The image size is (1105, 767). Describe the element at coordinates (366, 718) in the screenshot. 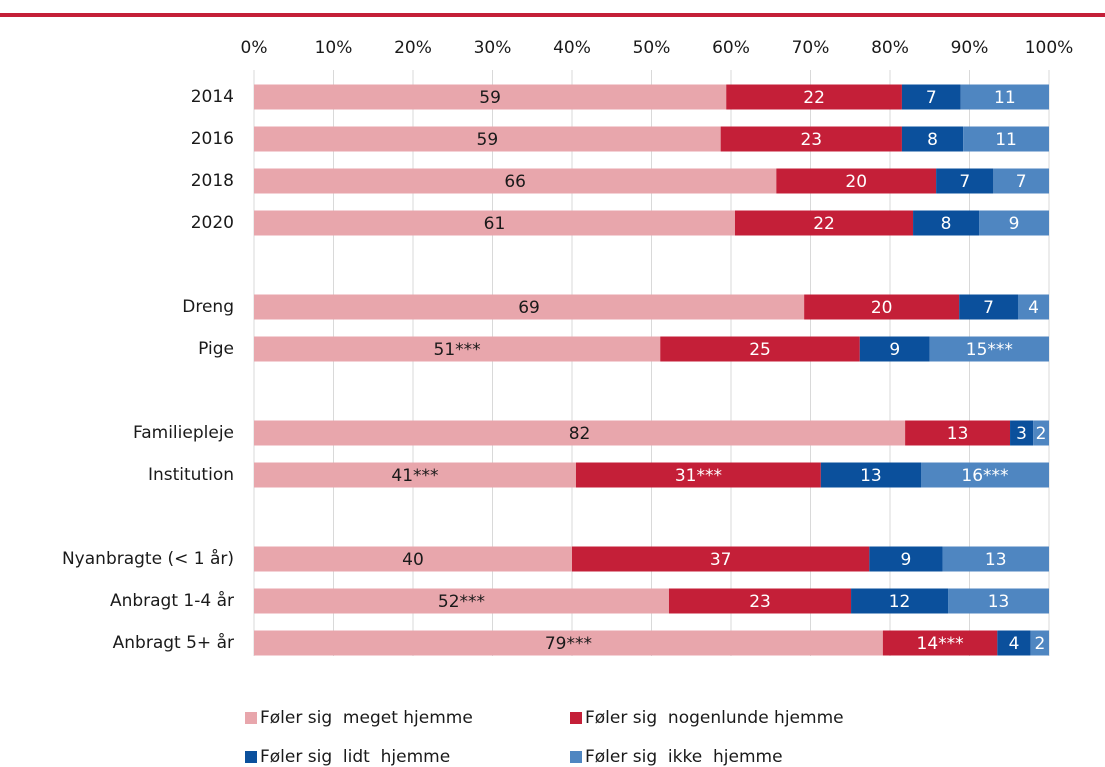

I see `legend-label: Føler sig meget hjemme` at that location.